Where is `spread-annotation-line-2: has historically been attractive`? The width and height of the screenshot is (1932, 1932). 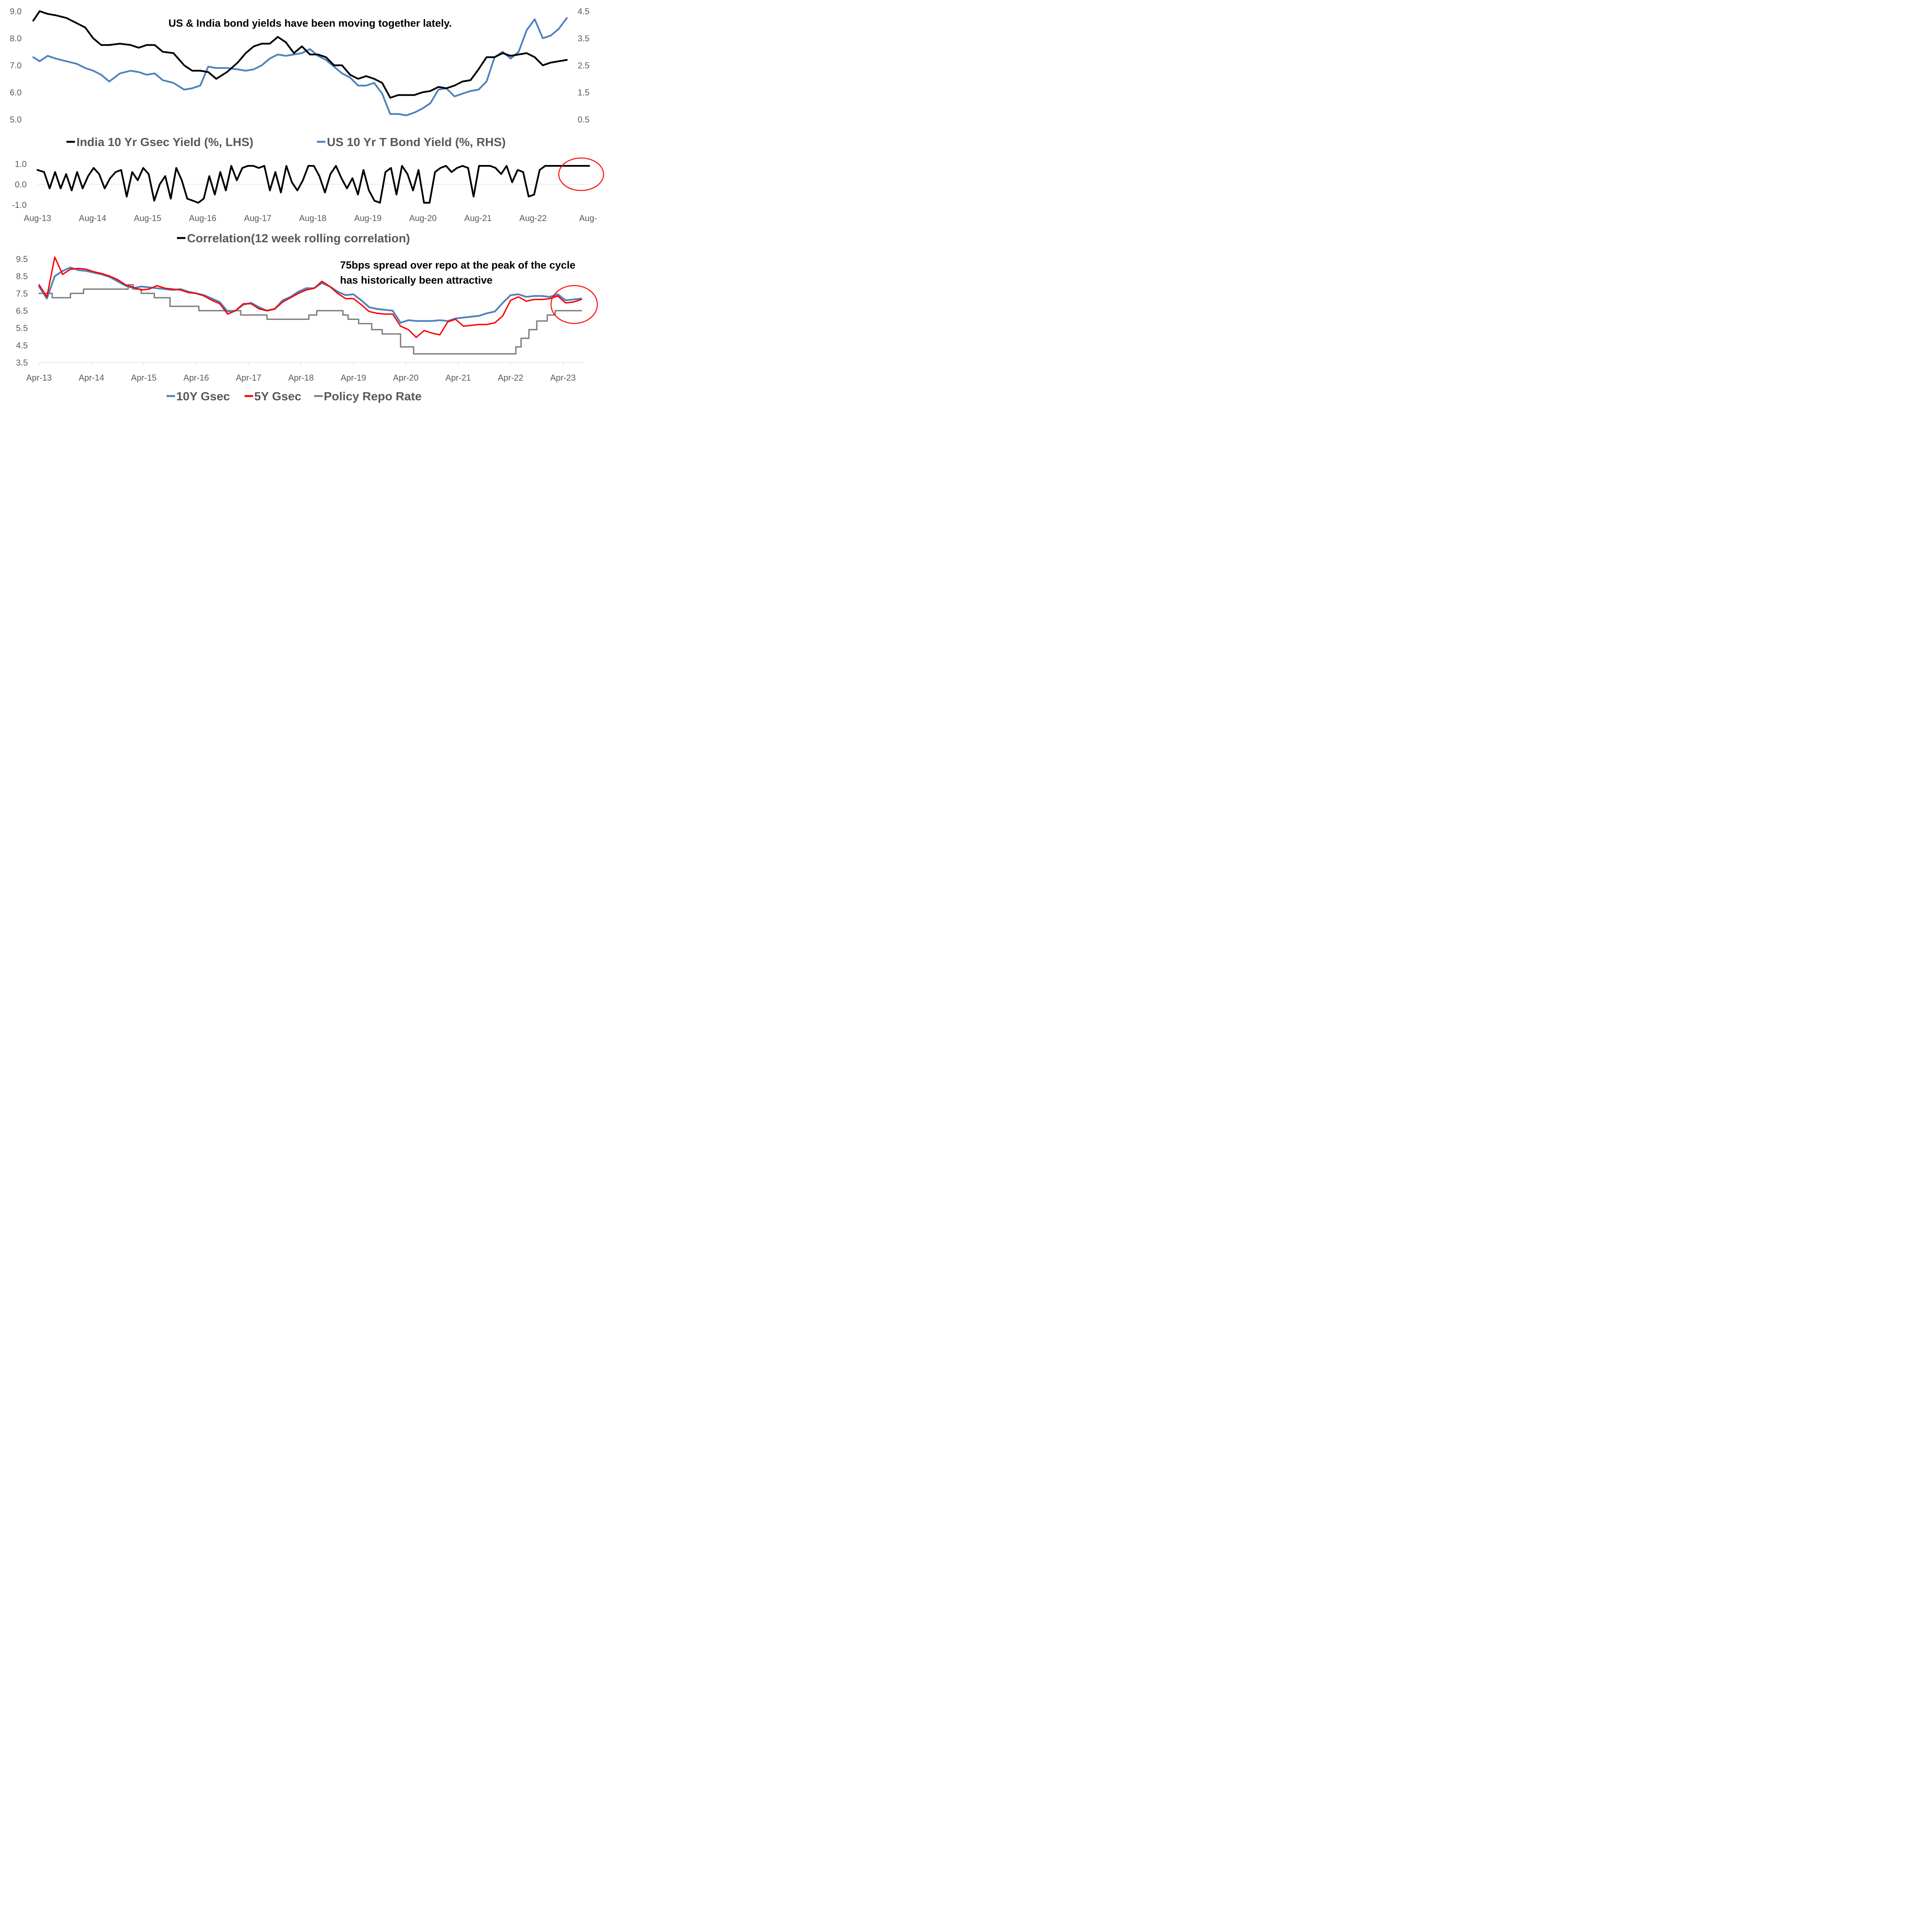
spread-annotation-line-2: has historically been attractive is located at coordinates (417, 280).